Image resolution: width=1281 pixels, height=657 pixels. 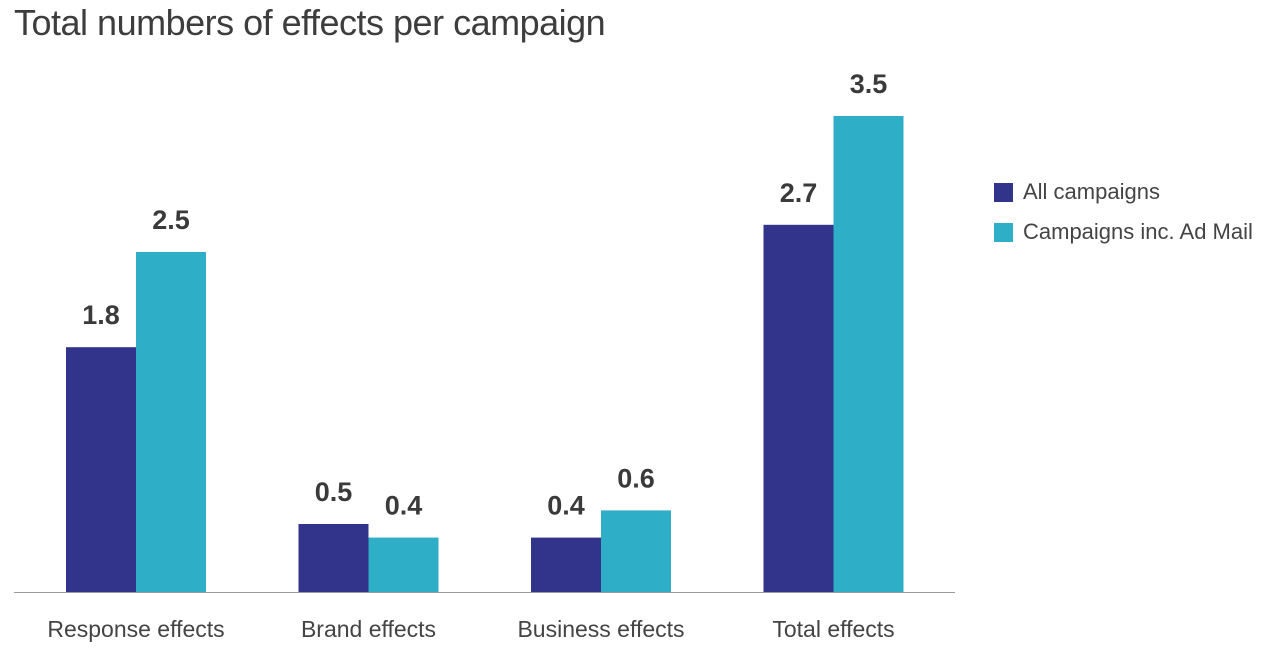 What do you see at coordinates (566, 564) in the screenshot?
I see `bar-business-effects-all-campaigns` at bounding box center [566, 564].